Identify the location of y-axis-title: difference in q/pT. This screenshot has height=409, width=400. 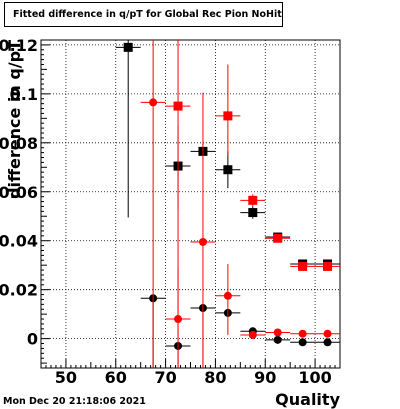
(14, 119).